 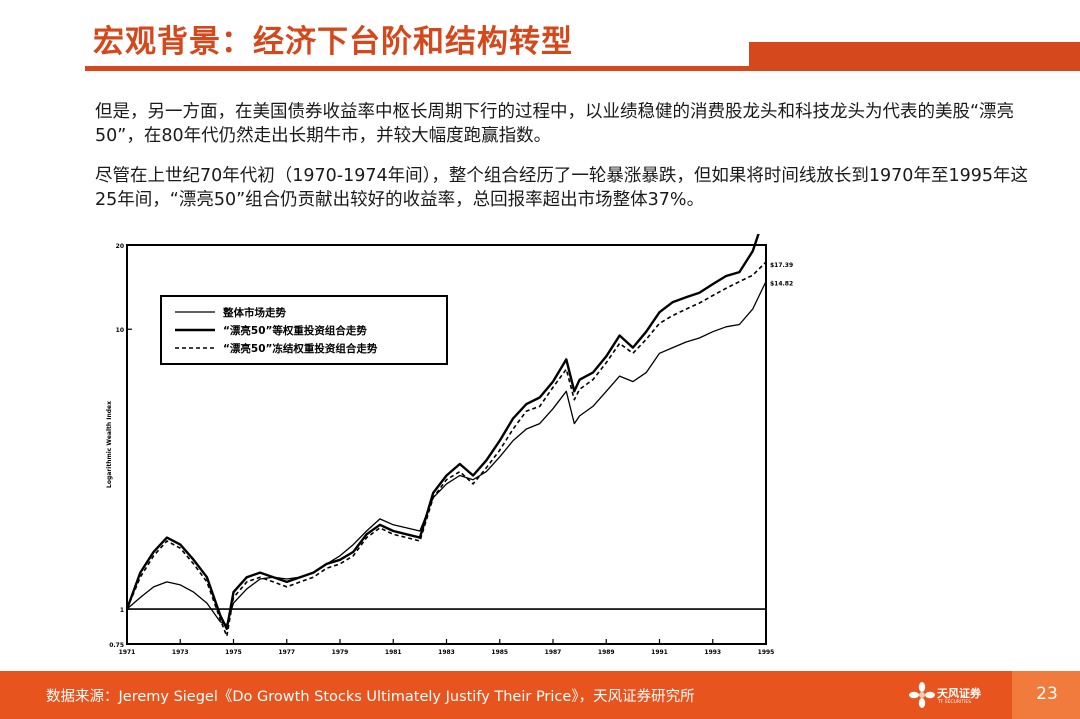 I want to click on legend-label: 整体市场走势, so click(x=254, y=312).